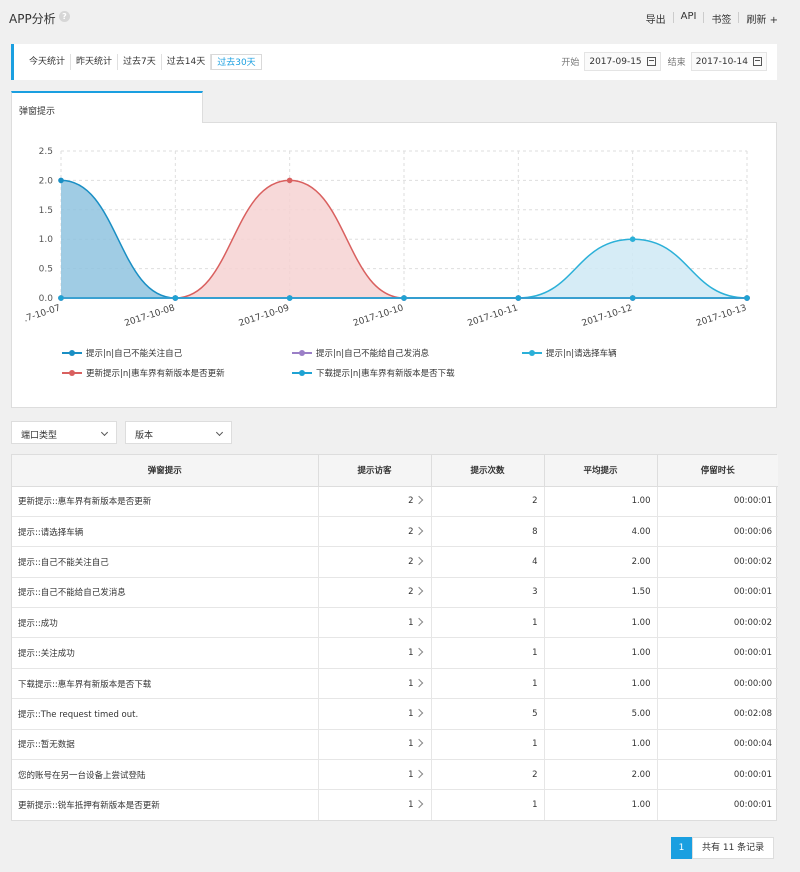 The width and height of the screenshot is (800, 872). I want to click on api-button: API, so click(688, 16).